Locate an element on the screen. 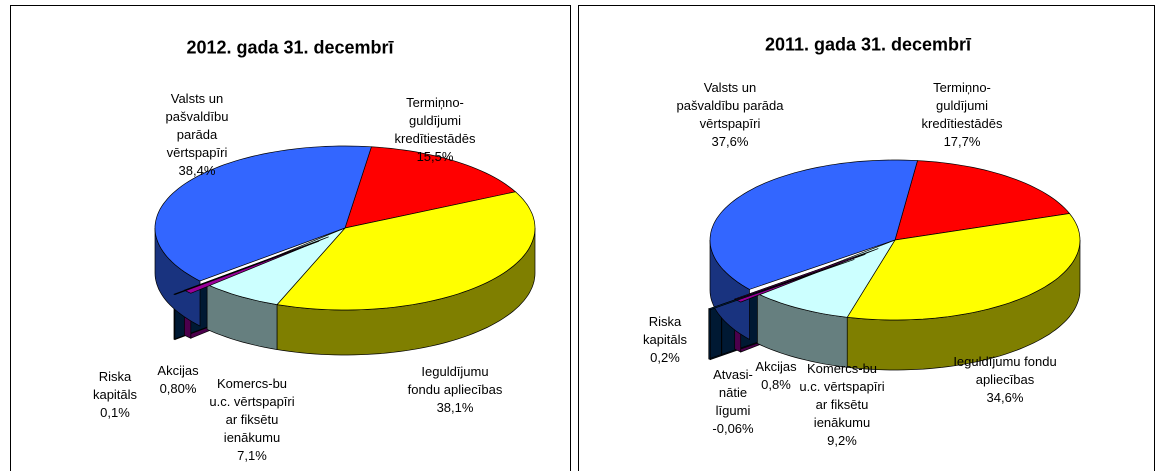 Image resolution: width=1165 pixels, height=471 pixels. value-label: 38,1% is located at coordinates (455, 407).